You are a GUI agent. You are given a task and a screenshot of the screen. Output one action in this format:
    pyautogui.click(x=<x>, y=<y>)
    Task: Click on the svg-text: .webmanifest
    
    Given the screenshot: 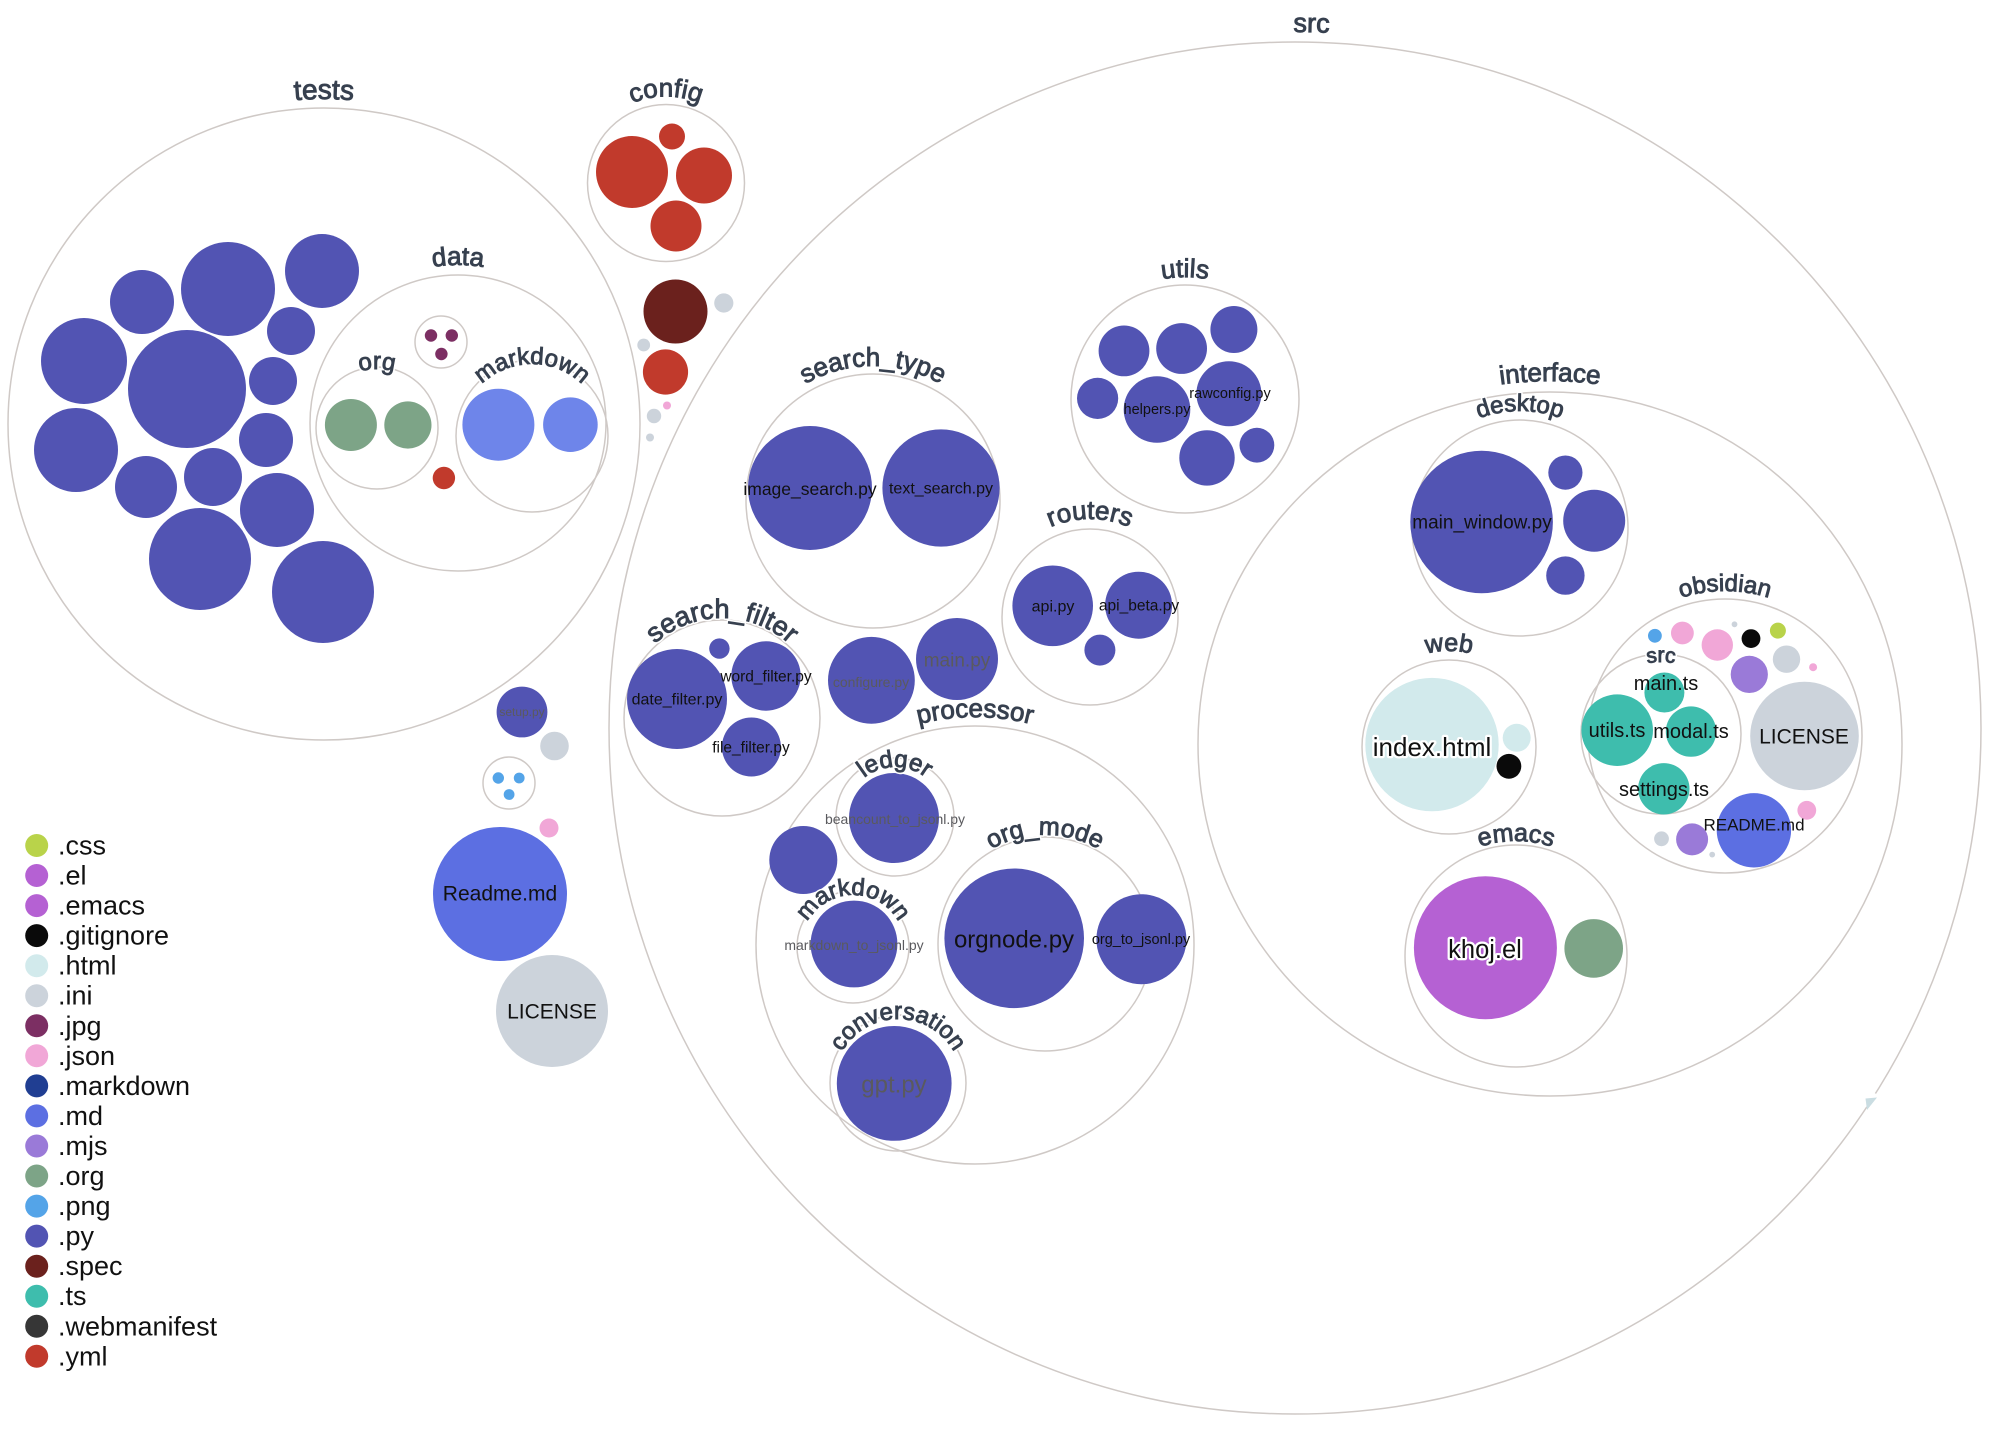 What is the action you would take?
    pyautogui.click(x=138, y=1326)
    